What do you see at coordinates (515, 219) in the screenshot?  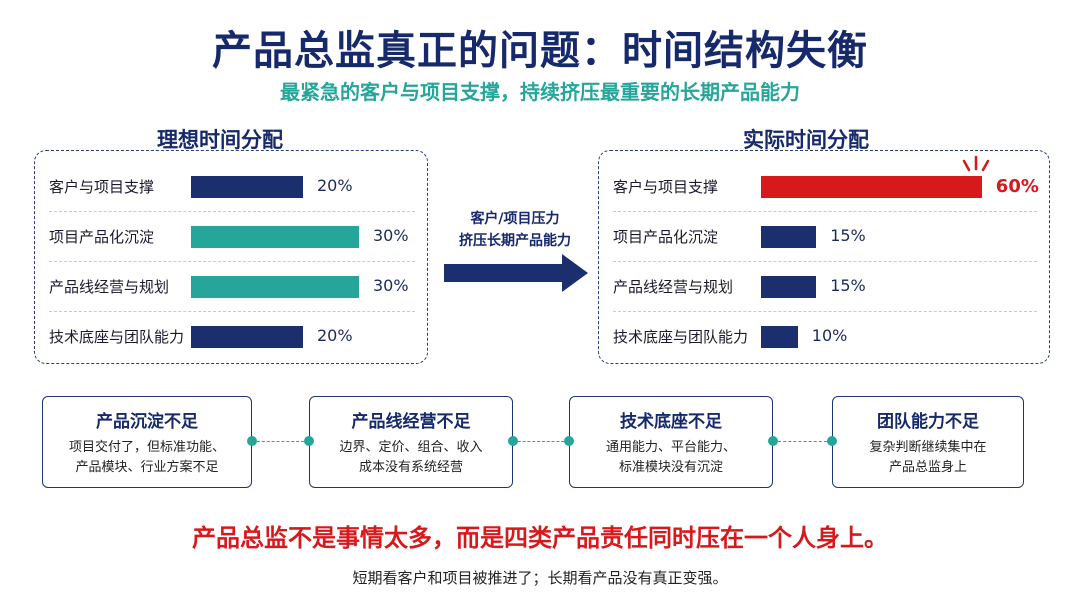 I see `arrow-caption-line1: 客户/项目压力` at bounding box center [515, 219].